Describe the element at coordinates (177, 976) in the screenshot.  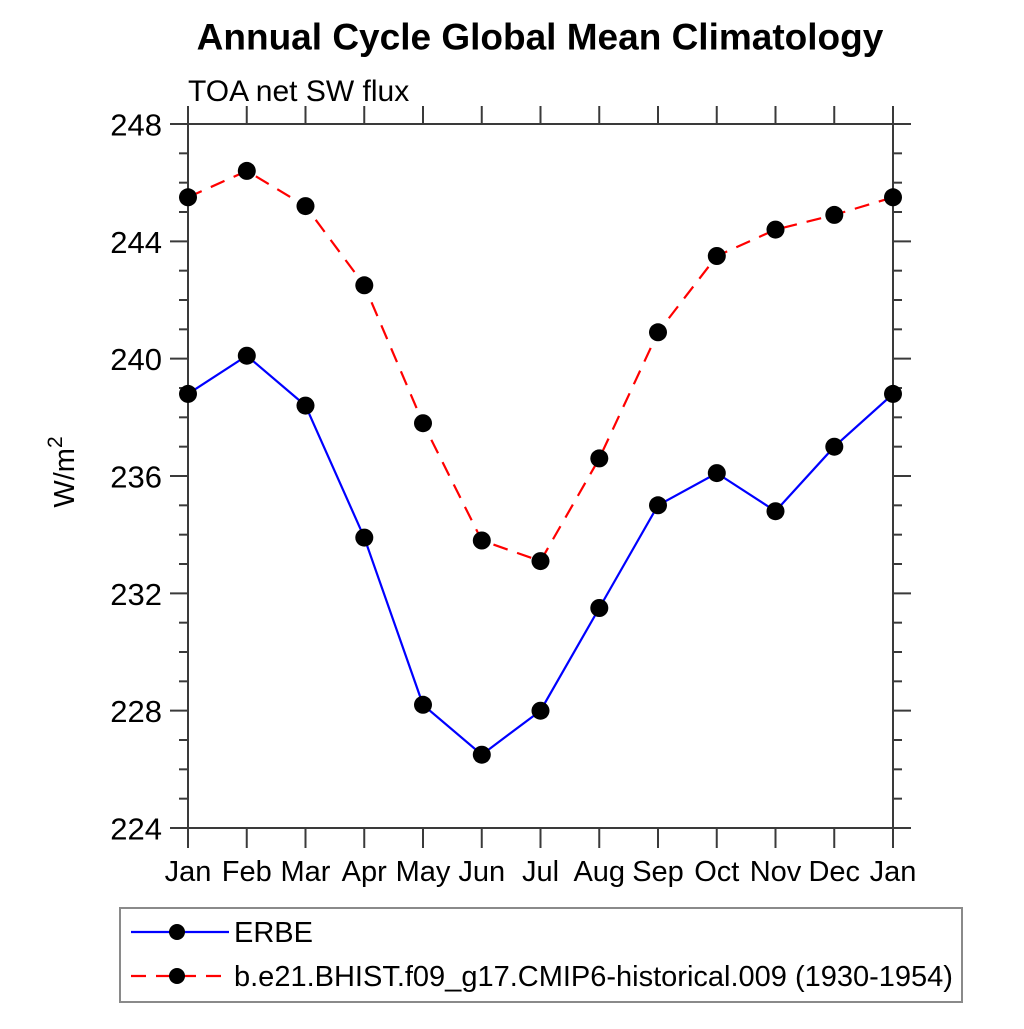
I see `legend-sample-marker-model` at that location.